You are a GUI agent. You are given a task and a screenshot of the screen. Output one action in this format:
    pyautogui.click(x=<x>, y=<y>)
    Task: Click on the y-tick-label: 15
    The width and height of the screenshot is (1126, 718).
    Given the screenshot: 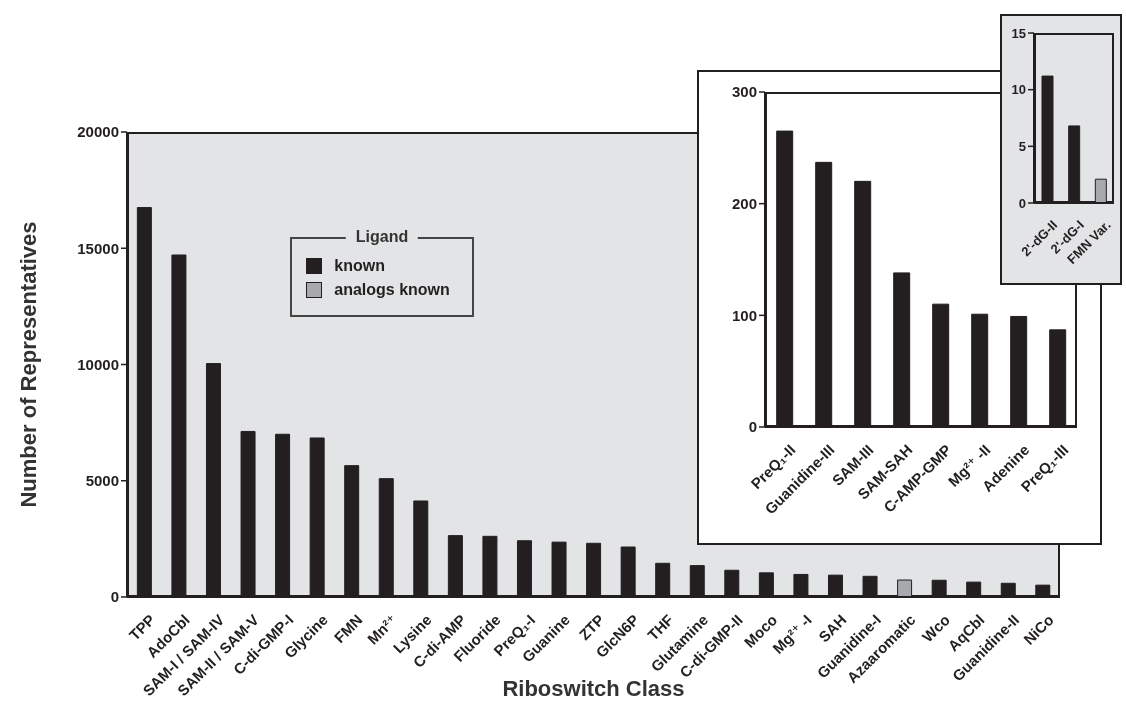 What is the action you would take?
    pyautogui.click(x=1018, y=33)
    